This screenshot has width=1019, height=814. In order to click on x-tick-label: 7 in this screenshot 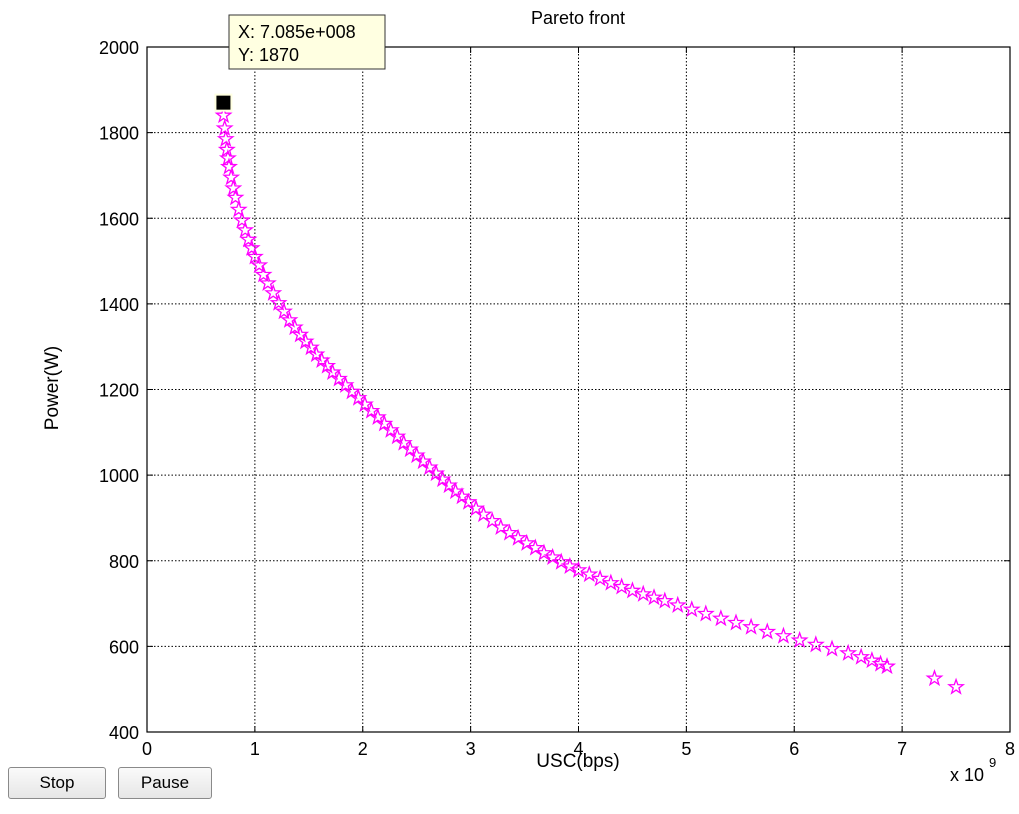, I will do `click(902, 749)`.